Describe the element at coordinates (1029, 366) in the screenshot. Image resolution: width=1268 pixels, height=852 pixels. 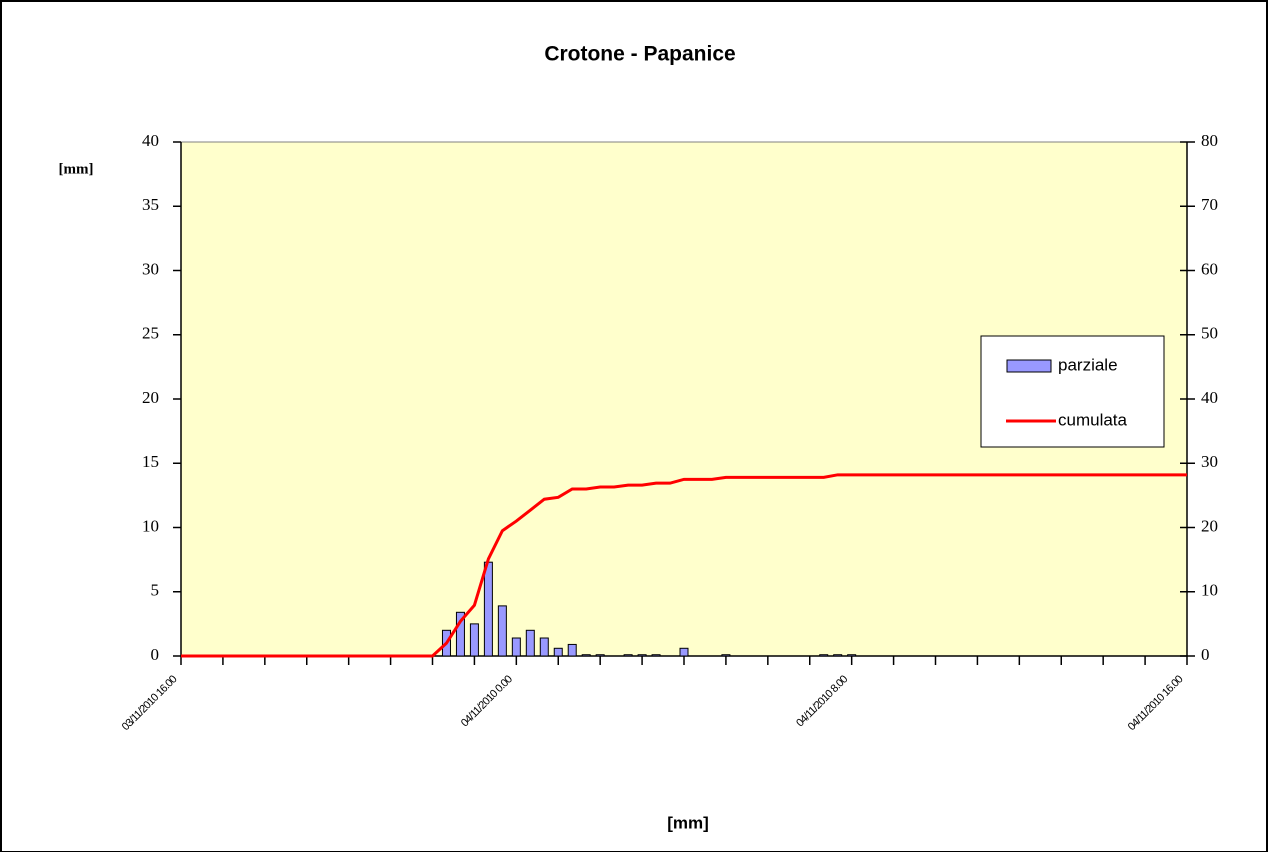
I see `legend-swatch` at that location.